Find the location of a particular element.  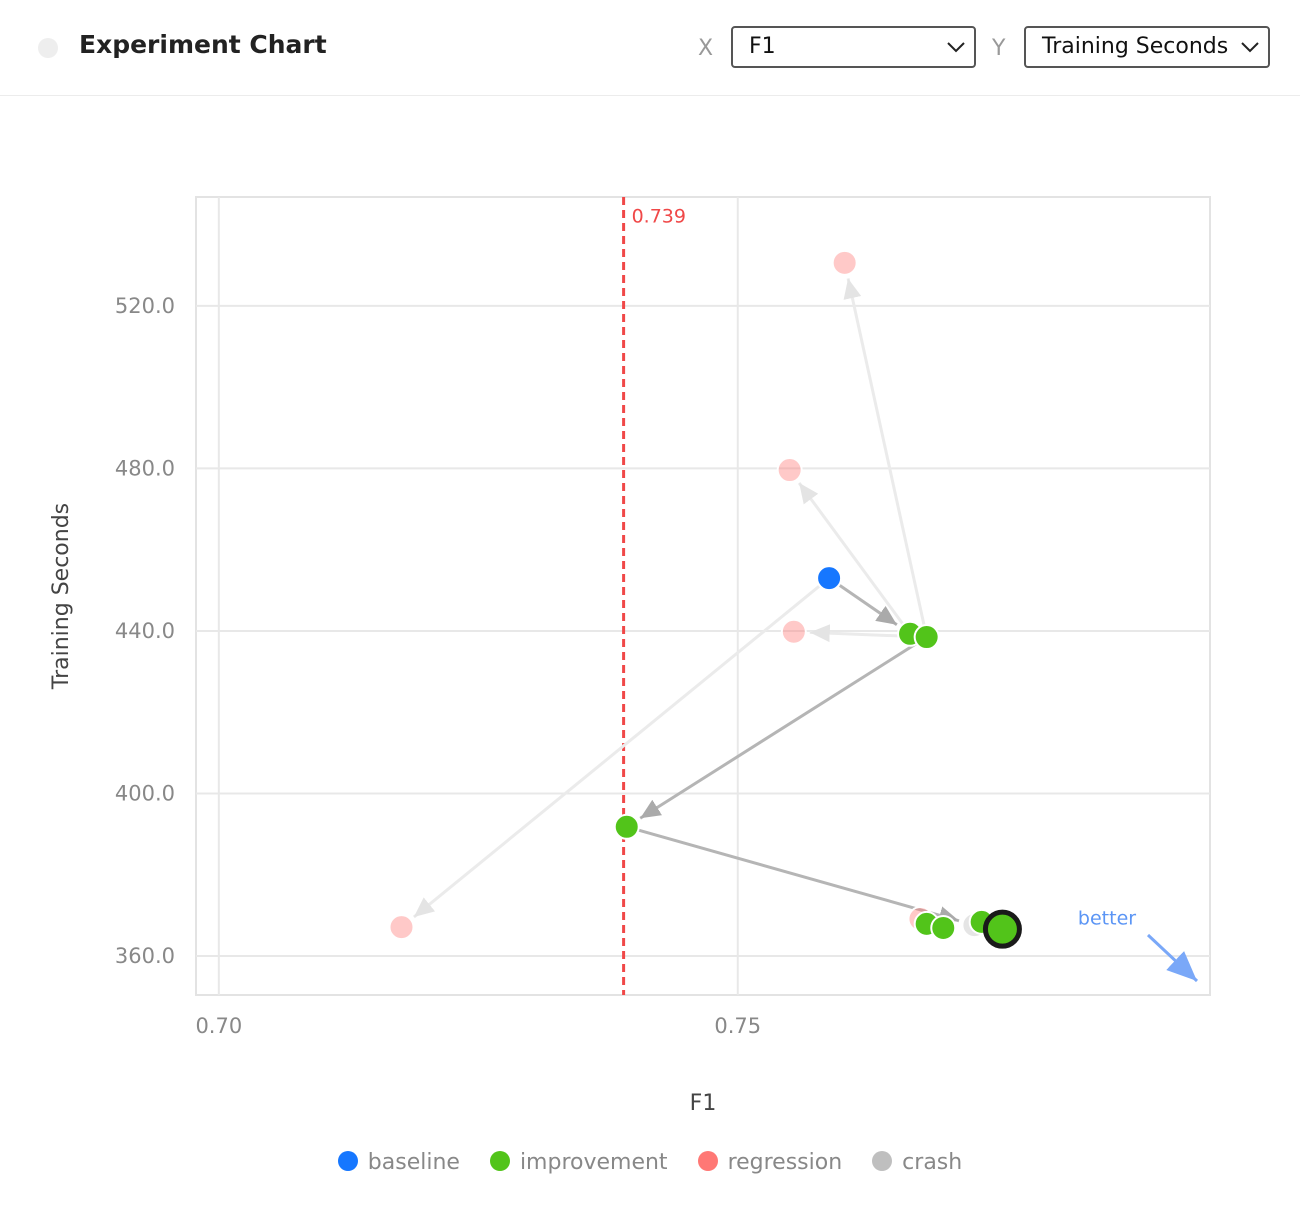

legend: baseline improvement regression crash is located at coordinates (650, 1162).